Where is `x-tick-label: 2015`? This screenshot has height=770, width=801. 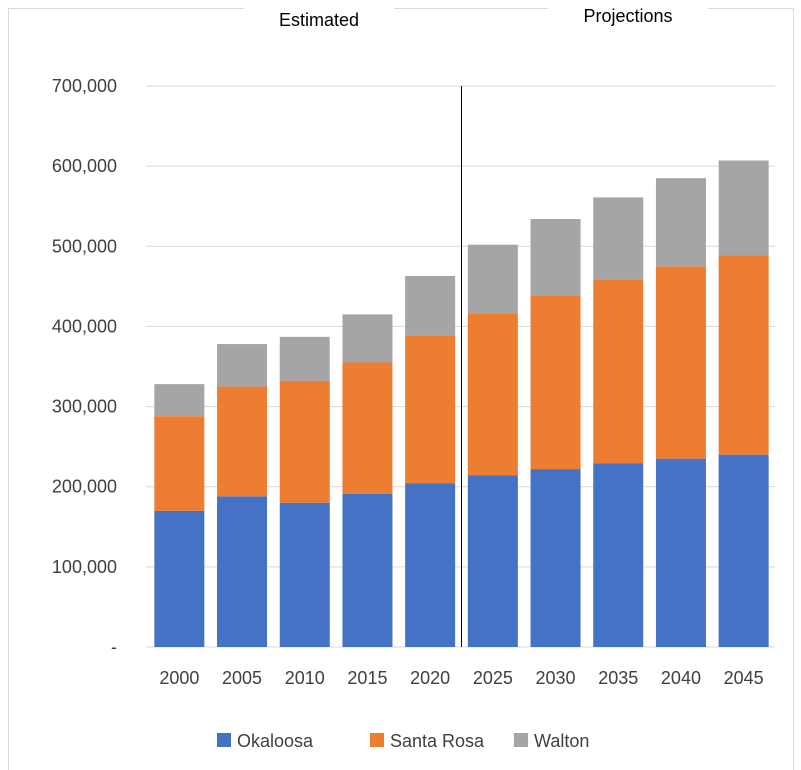 x-tick-label: 2015 is located at coordinates (367, 678).